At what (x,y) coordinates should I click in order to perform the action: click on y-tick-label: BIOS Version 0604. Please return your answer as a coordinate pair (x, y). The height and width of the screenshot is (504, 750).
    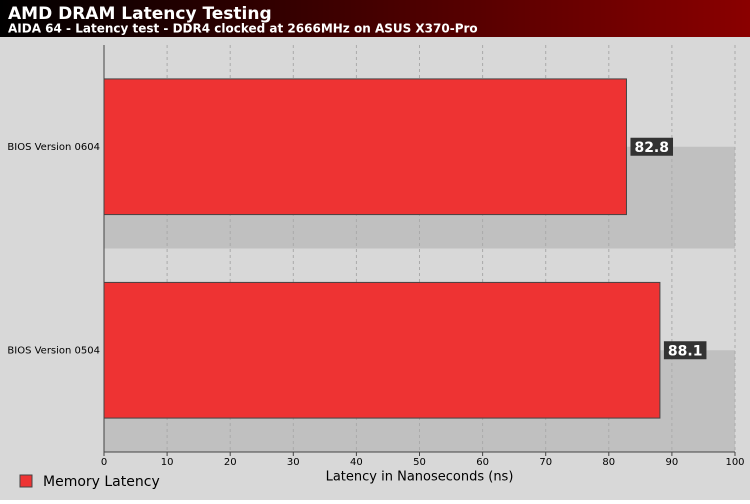
    Looking at the image, I should click on (53, 147).